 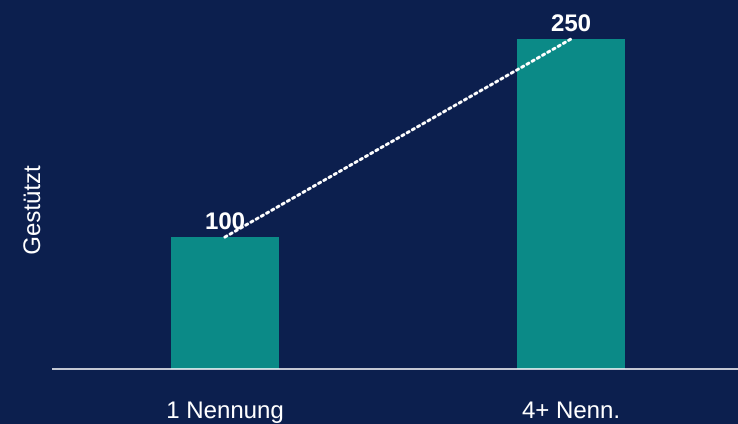 I want to click on data-label: 250, so click(x=571, y=23).